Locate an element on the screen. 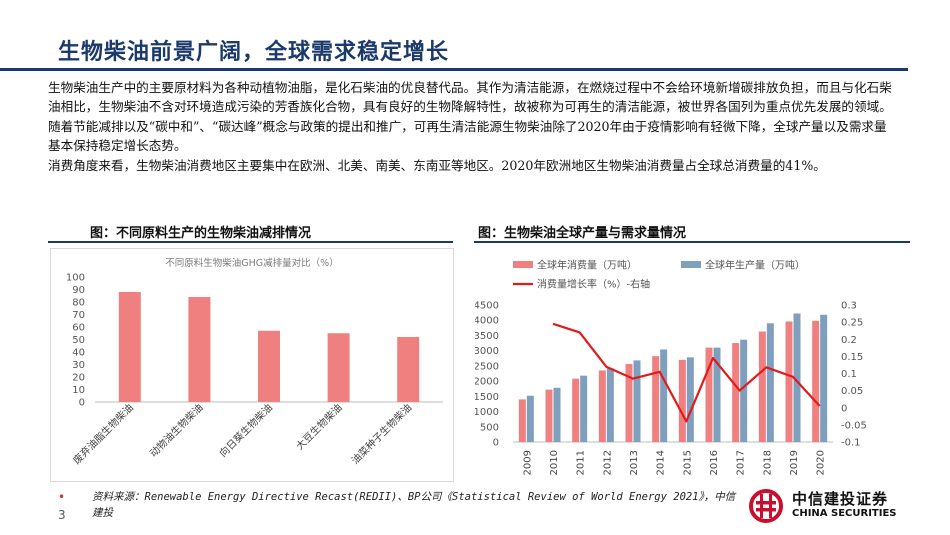  y-tick-label: 40 is located at coordinates (78, 353).